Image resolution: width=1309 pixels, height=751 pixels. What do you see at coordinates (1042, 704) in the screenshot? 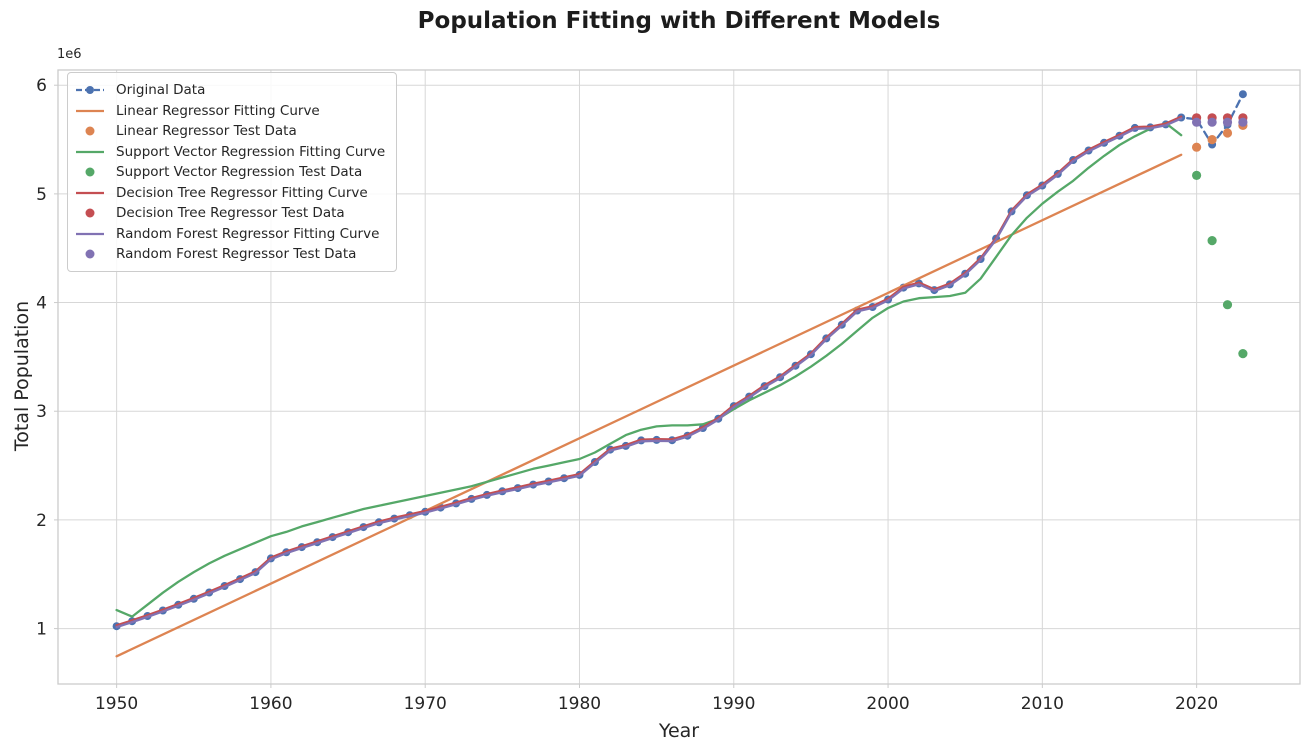
I see `x-tick-label: 2010` at bounding box center [1042, 704].